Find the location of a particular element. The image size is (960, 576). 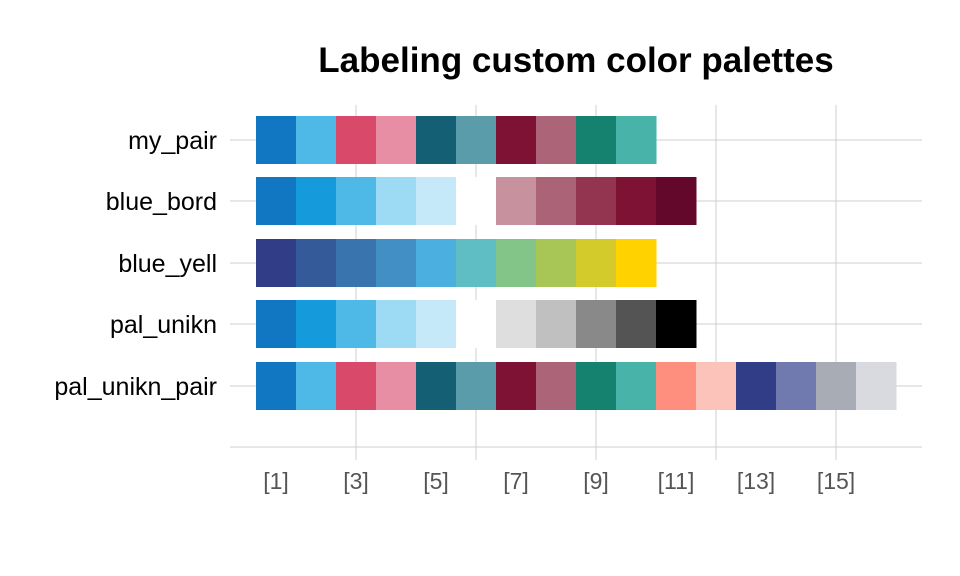

palette-label: my_pair is located at coordinates (172, 141).